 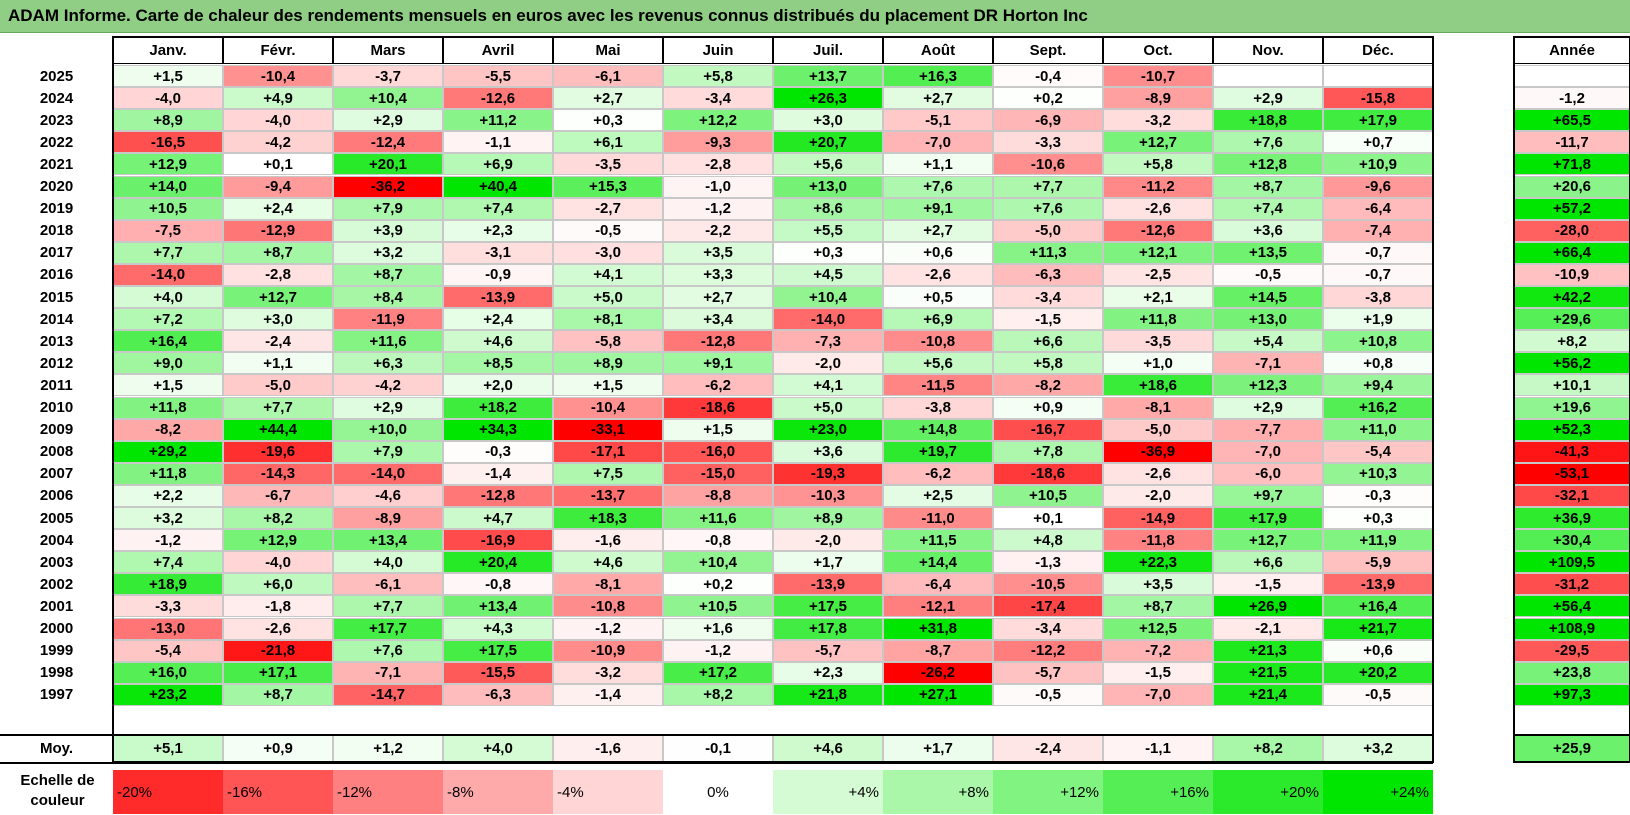 I want to click on heatmap-cell: +9,1, so click(x=938, y=208).